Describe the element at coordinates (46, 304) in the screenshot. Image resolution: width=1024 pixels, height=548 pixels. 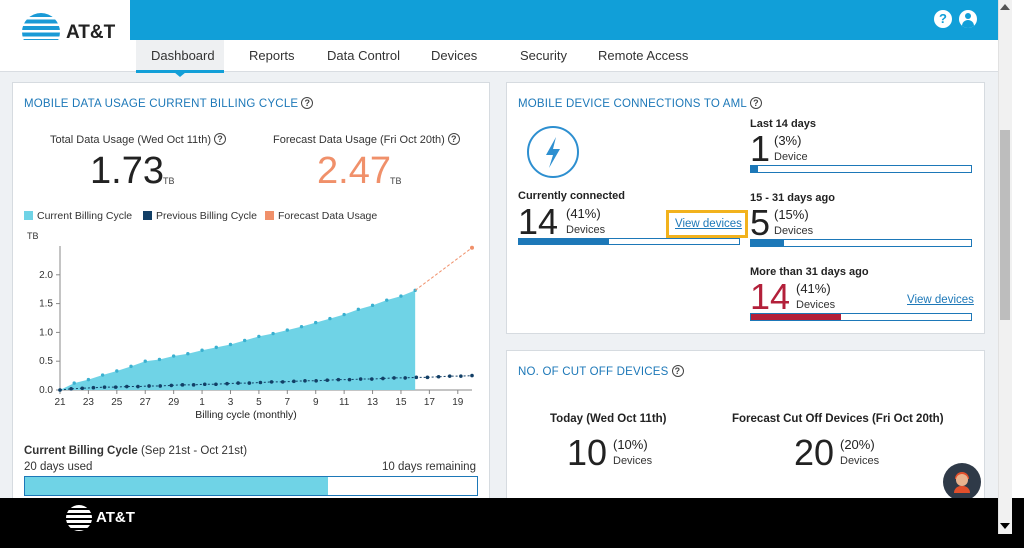
I see `y-tick-label: 1.5` at that location.